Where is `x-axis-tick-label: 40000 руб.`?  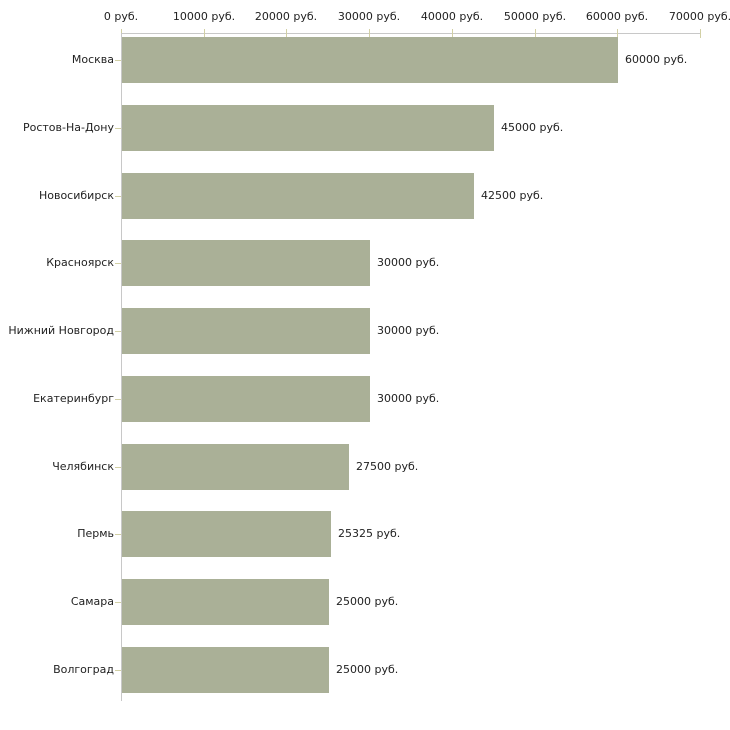
x-axis-tick-label: 40000 руб. is located at coordinates (452, 16).